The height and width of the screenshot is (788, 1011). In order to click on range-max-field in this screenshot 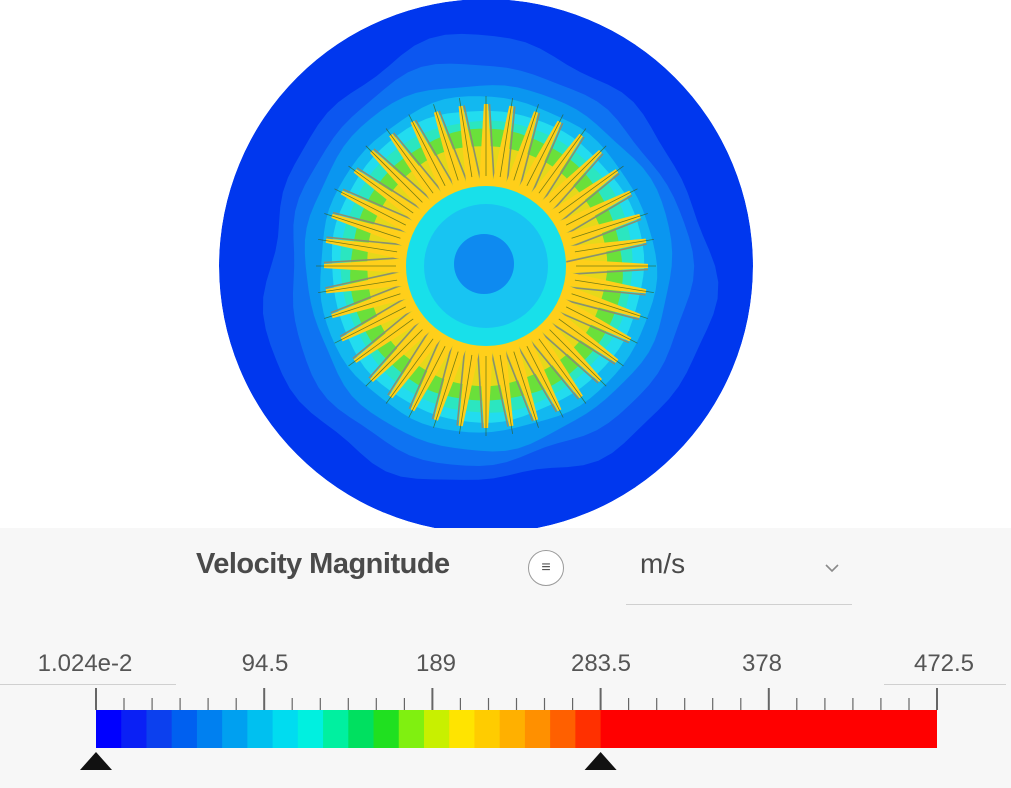, I will do `click(945, 665)`.